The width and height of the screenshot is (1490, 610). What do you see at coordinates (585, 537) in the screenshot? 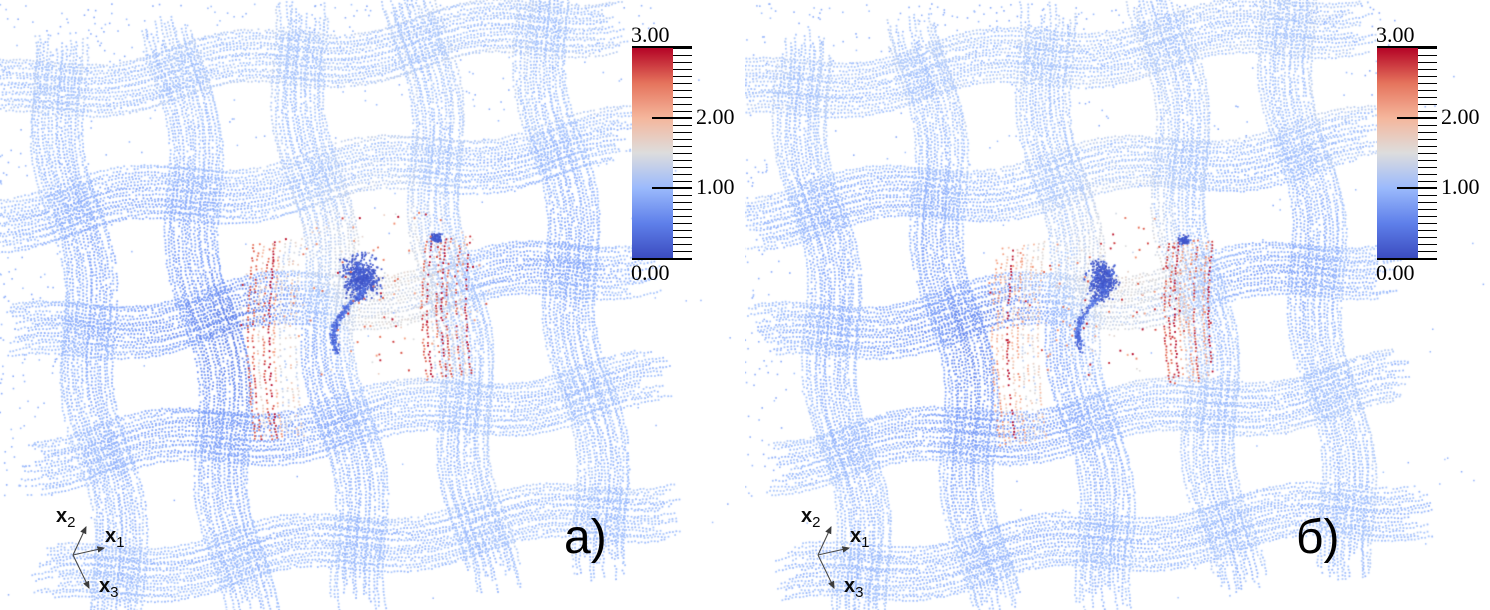
I see `panel-label-a: а)` at bounding box center [585, 537].